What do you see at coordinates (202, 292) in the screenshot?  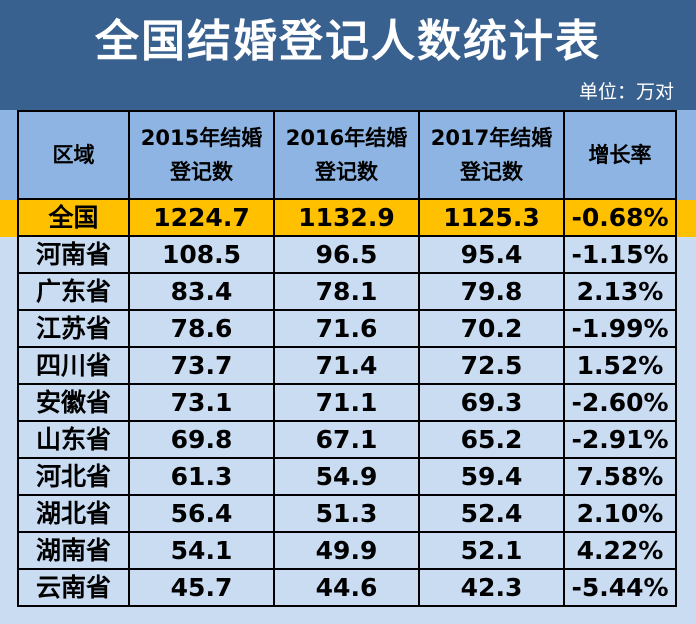 I see `value-cell: 83.4` at bounding box center [202, 292].